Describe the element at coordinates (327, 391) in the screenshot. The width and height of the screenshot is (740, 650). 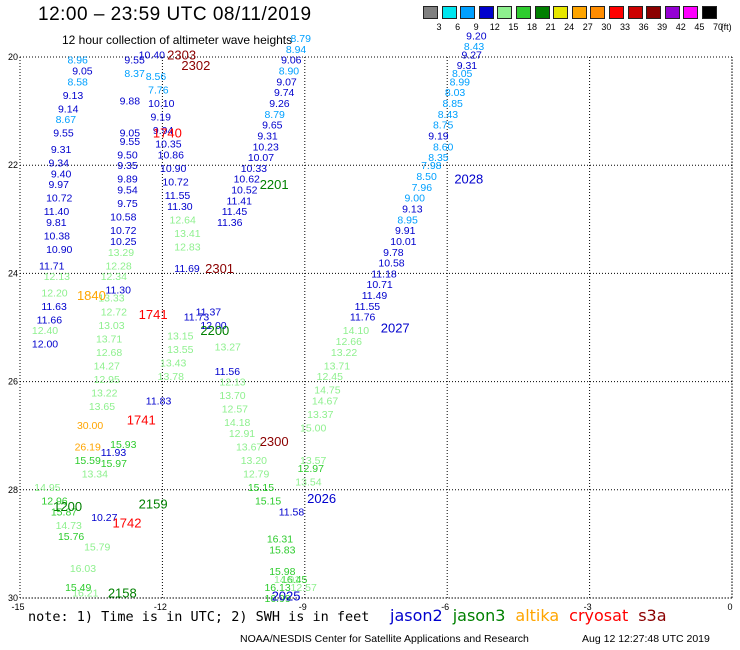
I see `wave-height-label: 14.75` at that location.